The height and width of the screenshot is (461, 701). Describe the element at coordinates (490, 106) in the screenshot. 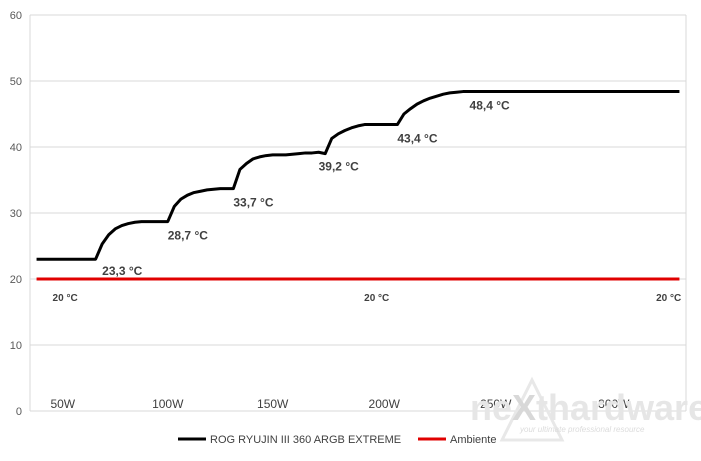

I see `data-label: 48,4 °C` at that location.